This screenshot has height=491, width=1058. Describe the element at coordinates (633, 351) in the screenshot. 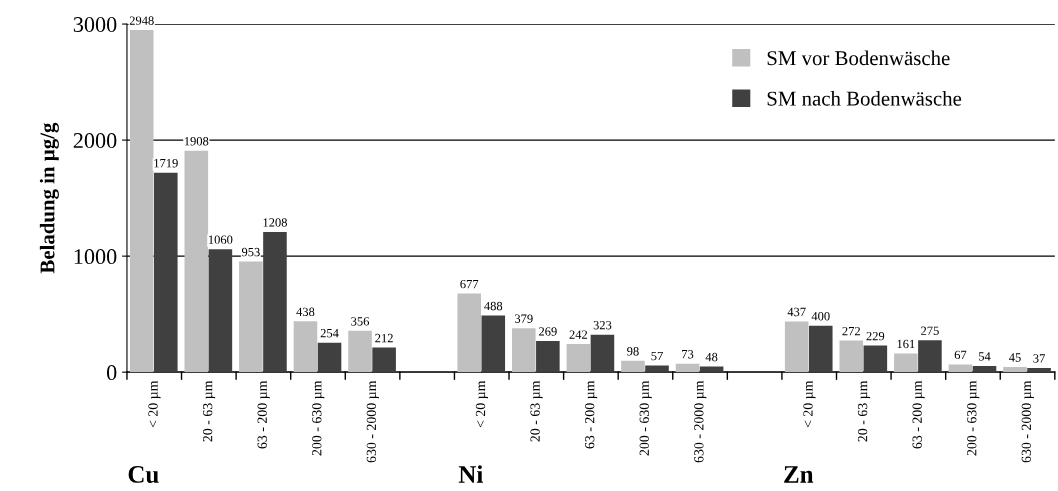

I see `data-label: 98` at that location.